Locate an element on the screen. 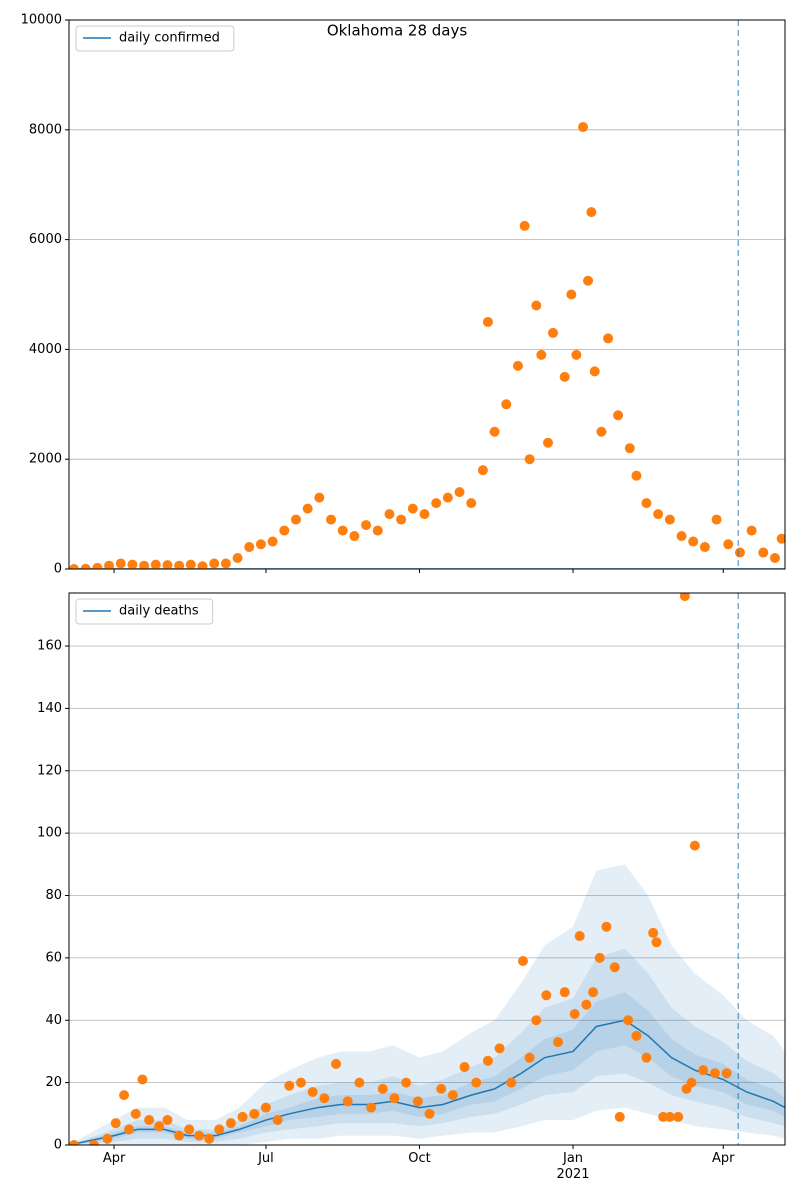  y-tick-label: 160 is located at coordinates (49, 646).